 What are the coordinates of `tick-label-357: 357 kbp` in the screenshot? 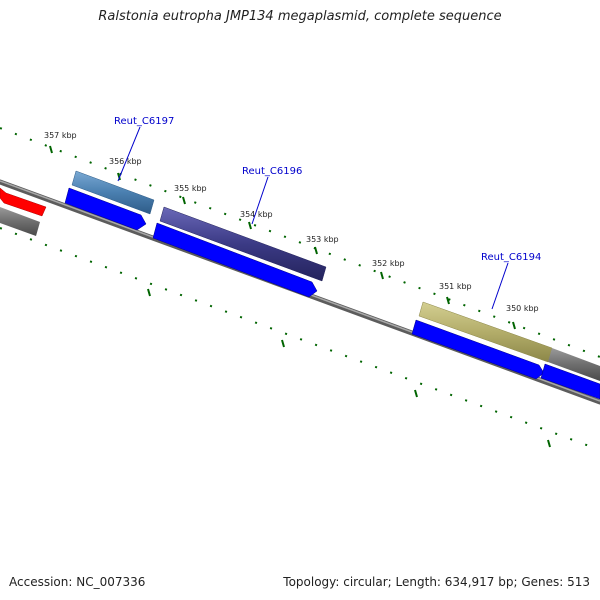 It's located at (60, 135).